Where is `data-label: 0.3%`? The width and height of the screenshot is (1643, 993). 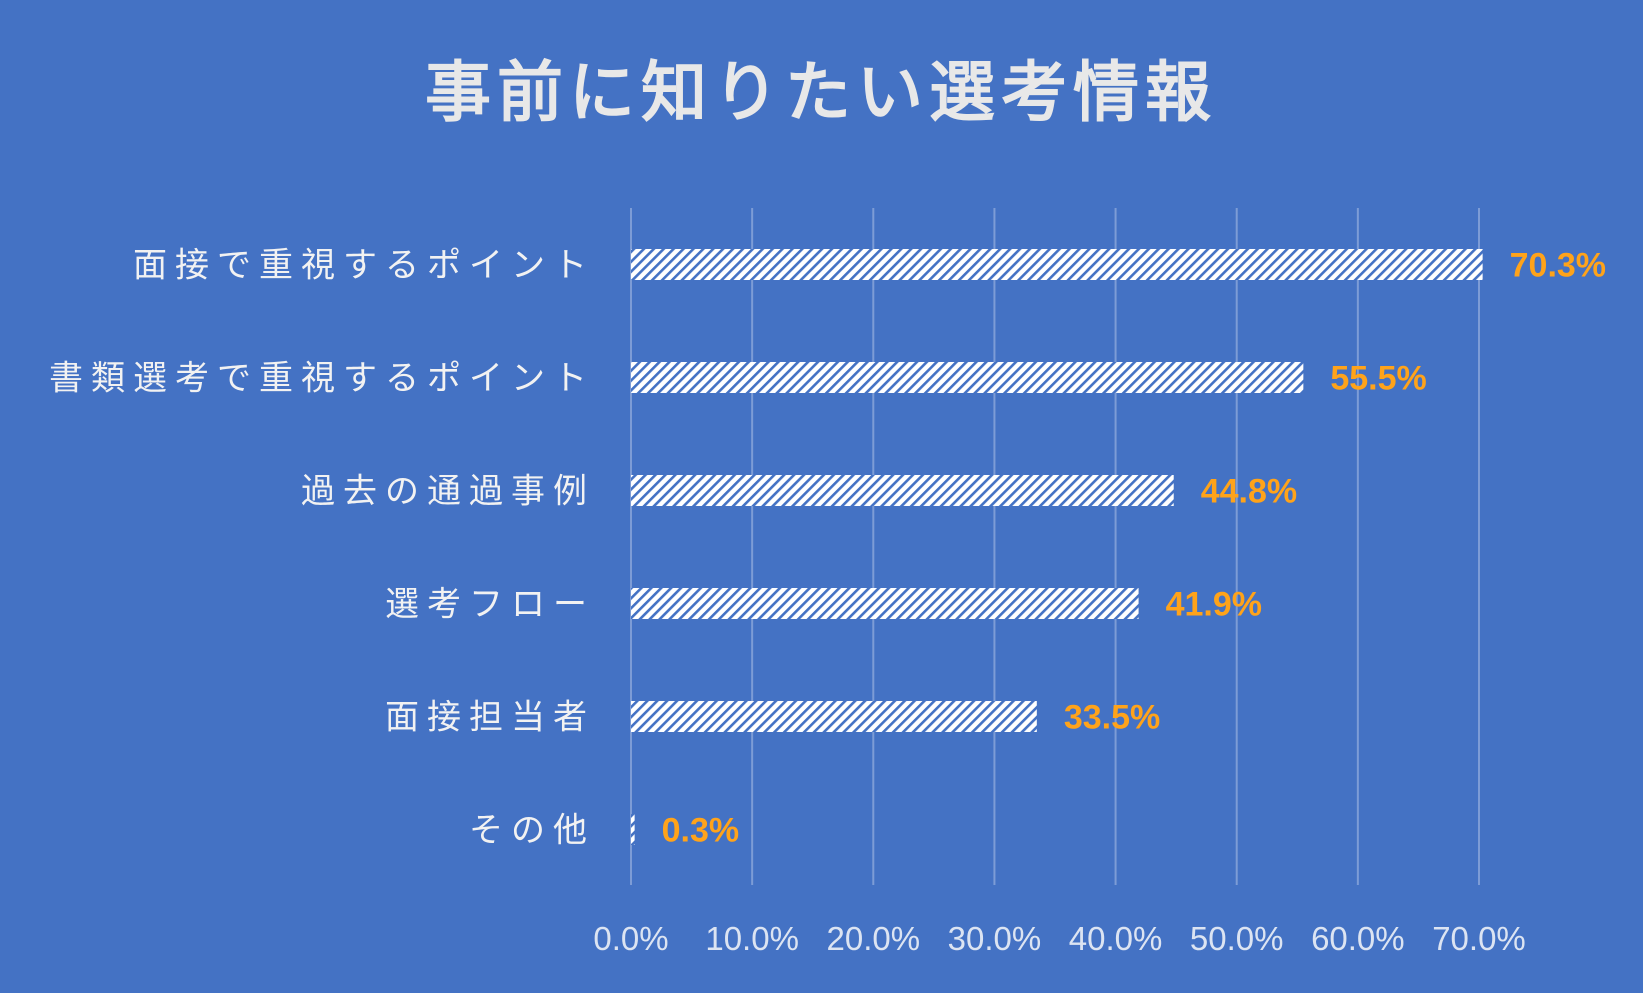 data-label: 0.3% is located at coordinates (701, 831).